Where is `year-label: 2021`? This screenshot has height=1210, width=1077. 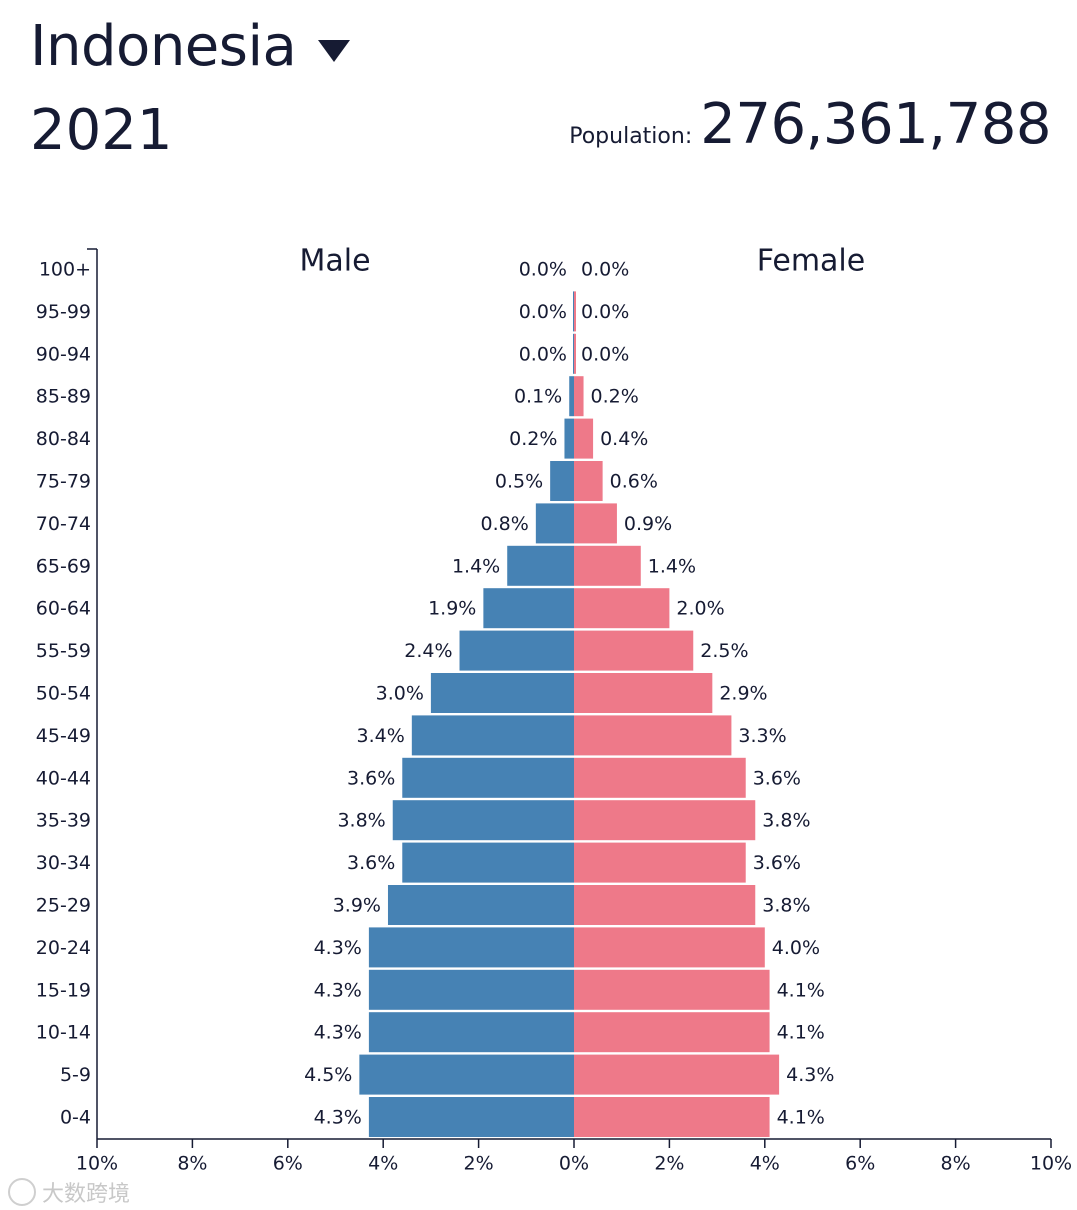 year-label: 2021 is located at coordinates (101, 130).